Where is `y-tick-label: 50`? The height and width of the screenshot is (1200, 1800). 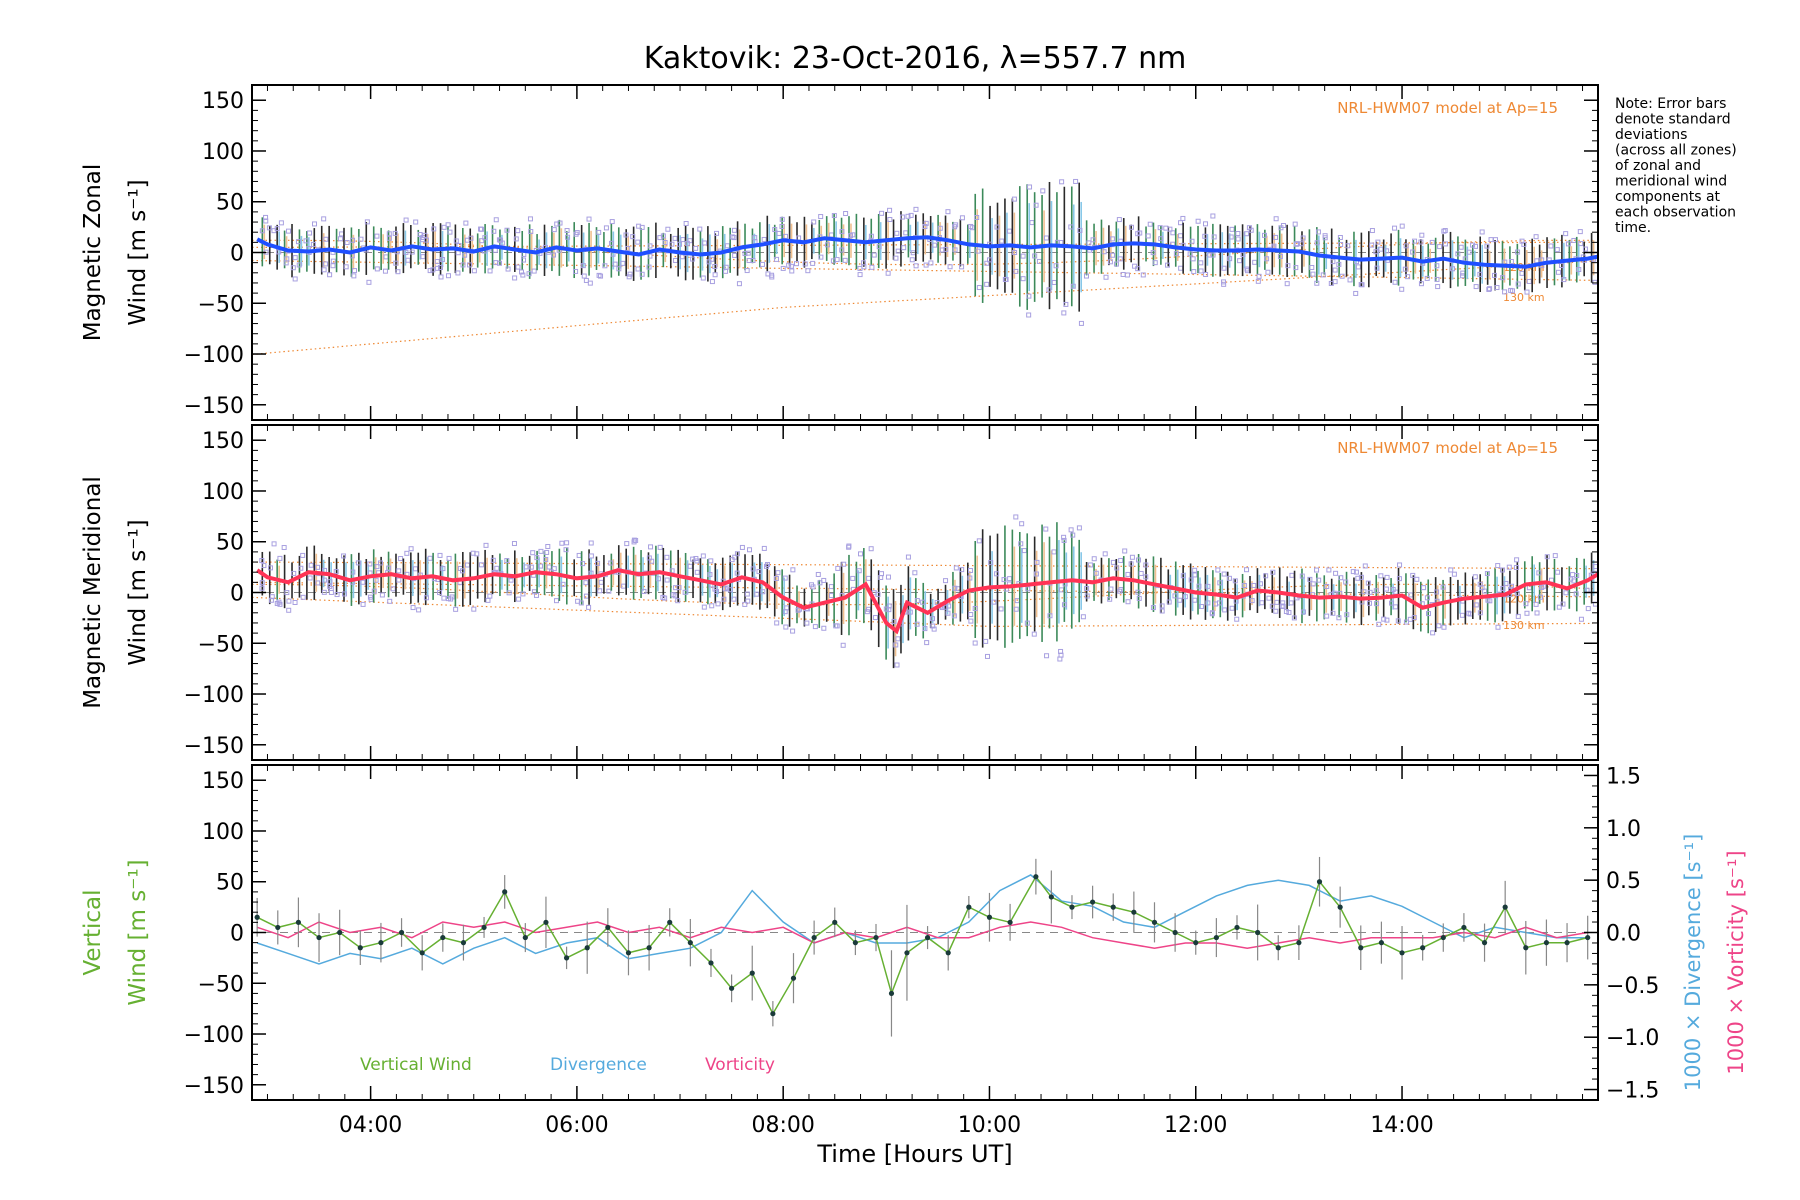 y-tick-label: 50 is located at coordinates (230, 543).